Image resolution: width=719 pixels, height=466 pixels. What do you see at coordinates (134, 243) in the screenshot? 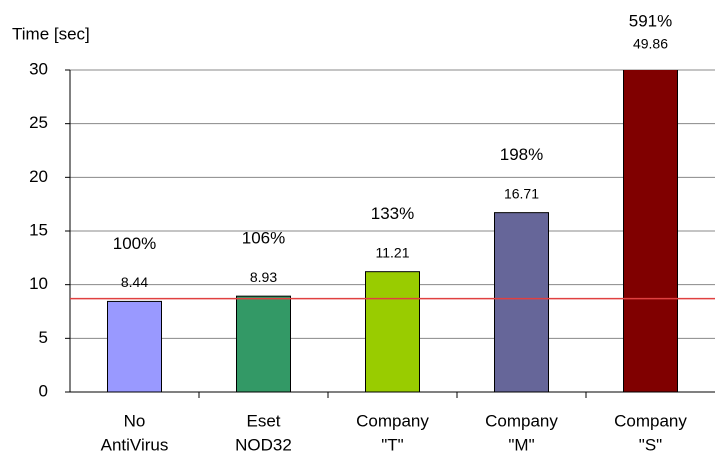
I see `percent-label: 100%` at bounding box center [134, 243].